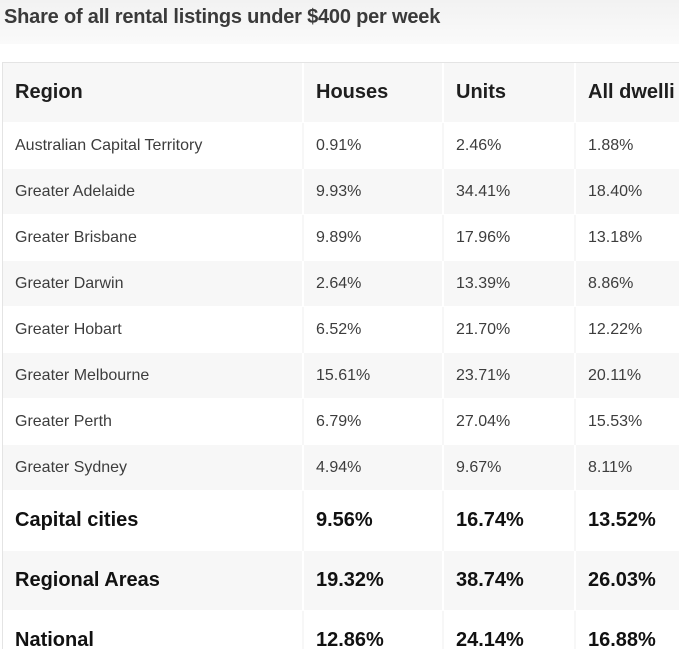 Image resolution: width=679 pixels, height=649 pixels. Describe the element at coordinates (373, 629) in the screenshot. I see `summary-cell-houses: 12.86%` at that location.